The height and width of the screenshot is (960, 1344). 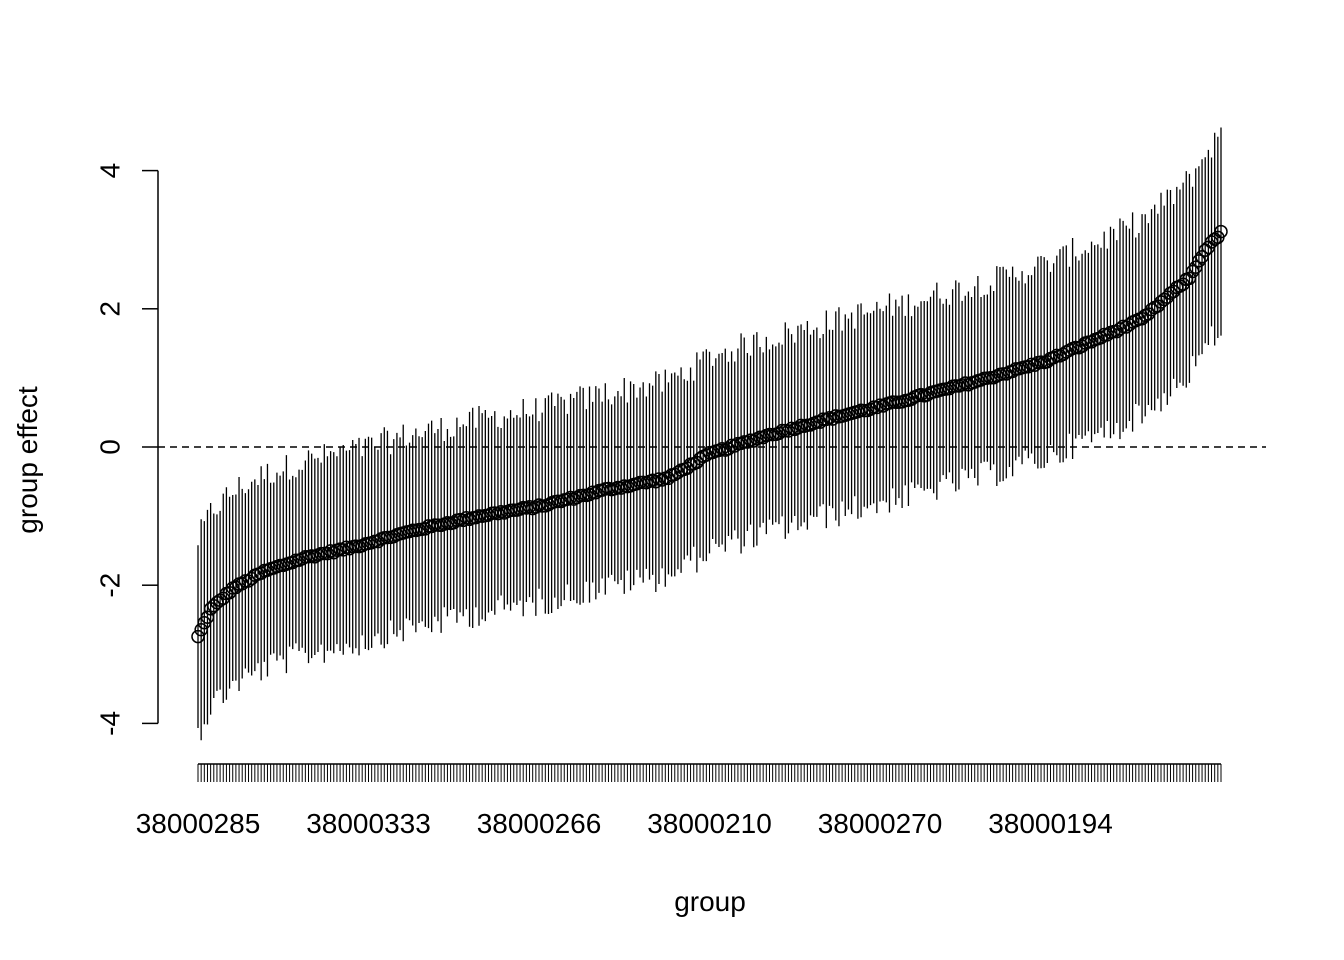 What do you see at coordinates (110, 171) in the screenshot?
I see `y-tick-label: 4` at bounding box center [110, 171].